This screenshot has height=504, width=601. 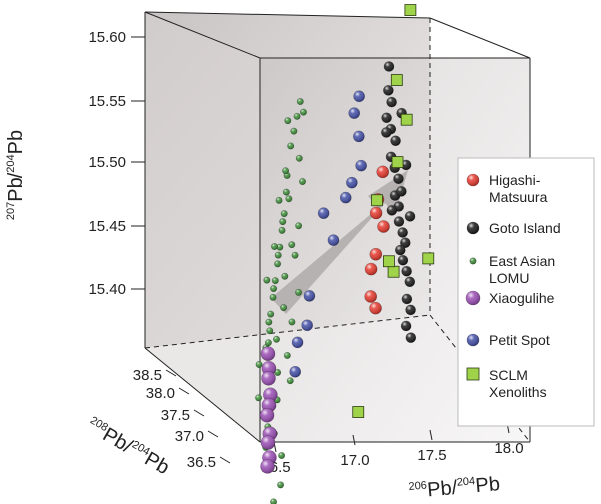 What do you see at coordinates (522, 298) in the screenshot?
I see `legend-label: Xiaogulihe` at bounding box center [522, 298].